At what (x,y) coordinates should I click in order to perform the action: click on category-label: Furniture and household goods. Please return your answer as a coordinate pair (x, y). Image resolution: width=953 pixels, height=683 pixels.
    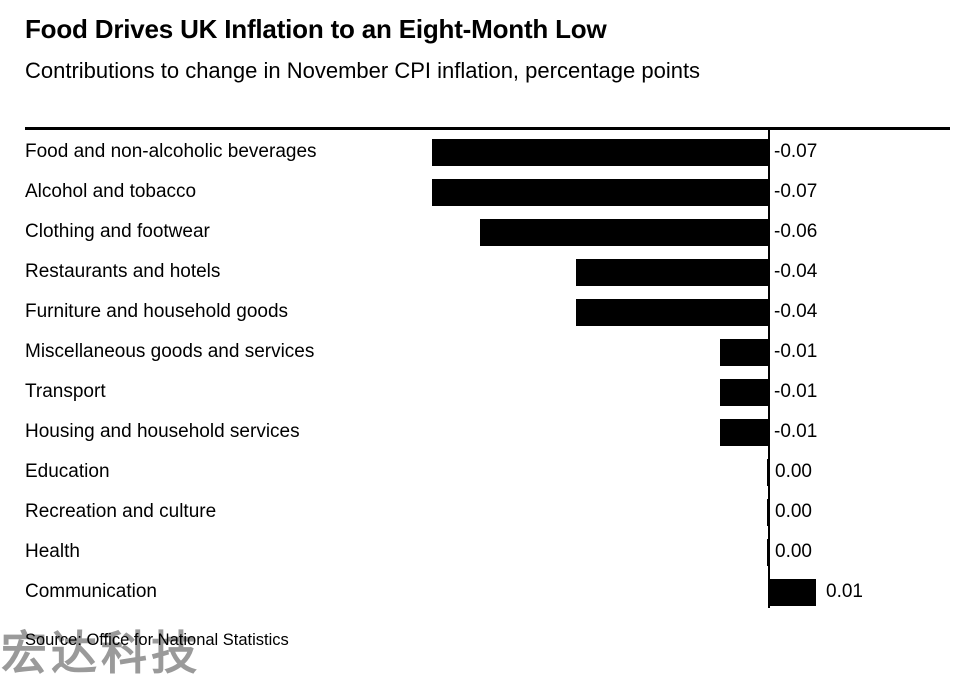
    Looking at the image, I should click on (157, 311).